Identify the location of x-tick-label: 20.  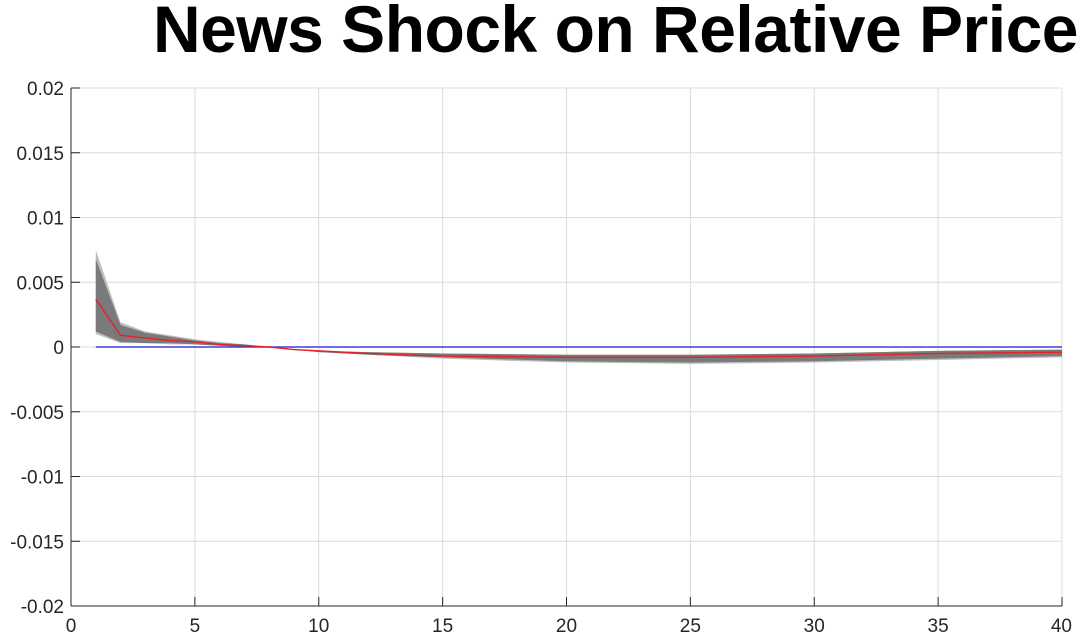
(566, 625).